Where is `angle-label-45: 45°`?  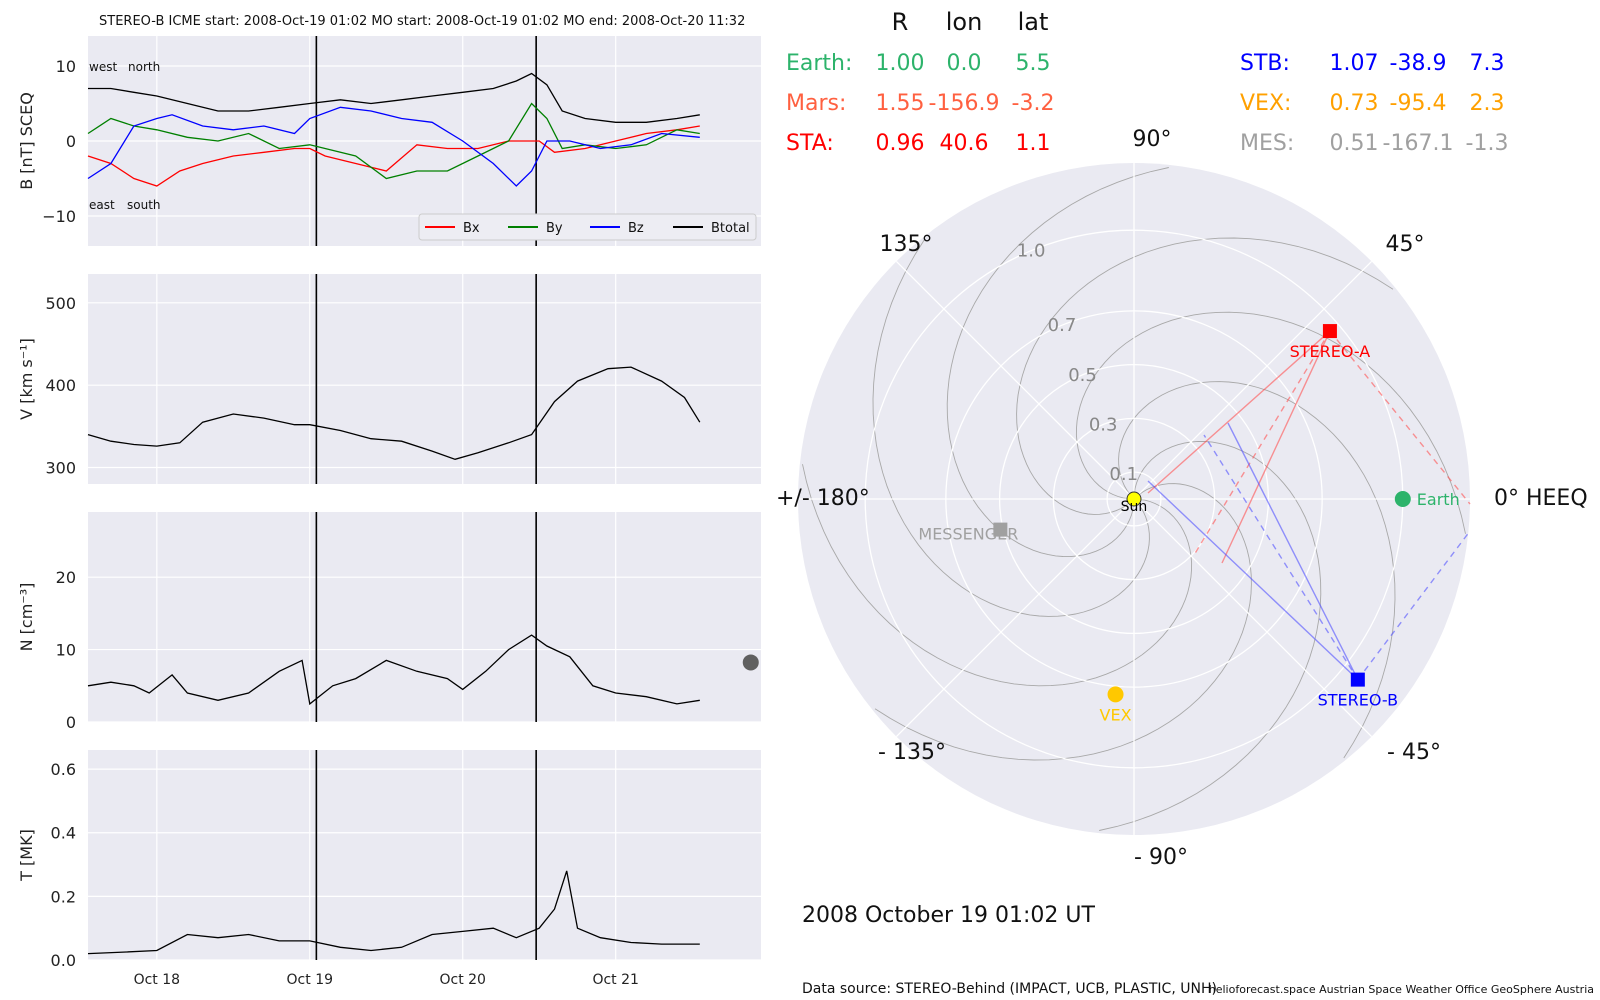 angle-label-45: 45° is located at coordinates (1405, 244).